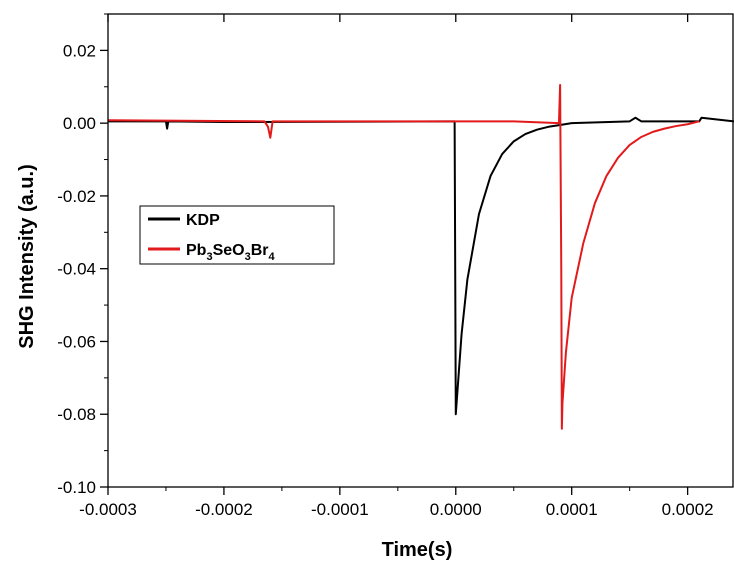 The image size is (734, 565). I want to click on y-tick-label: -0.08, so click(76, 414).